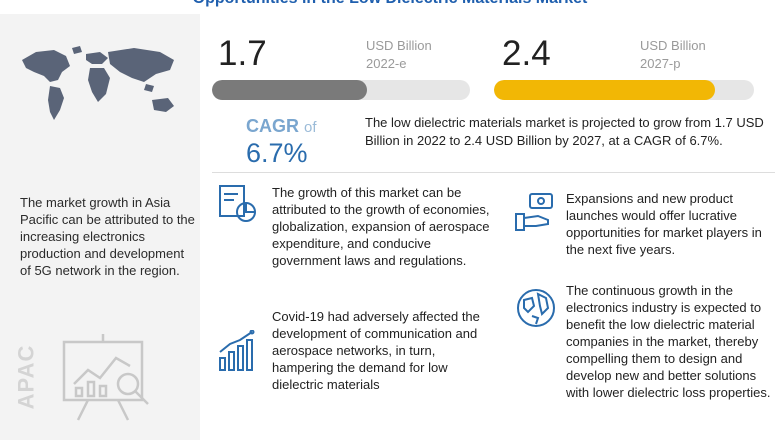 This screenshot has width=780, height=440. I want to click on growth-chart-icon, so click(237, 350).